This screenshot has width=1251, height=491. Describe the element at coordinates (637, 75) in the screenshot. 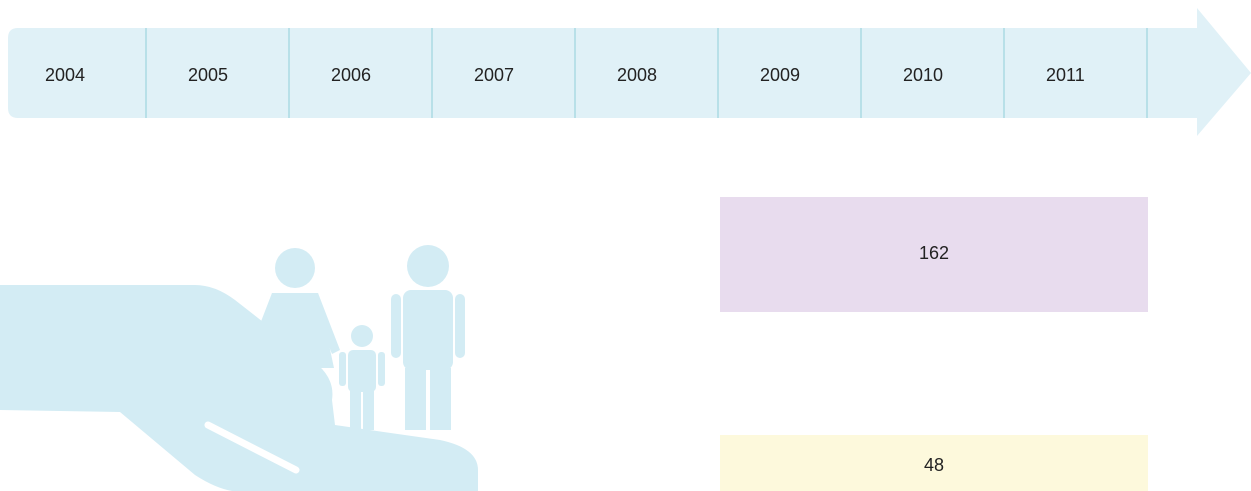

I see `year-label: 2008` at that location.